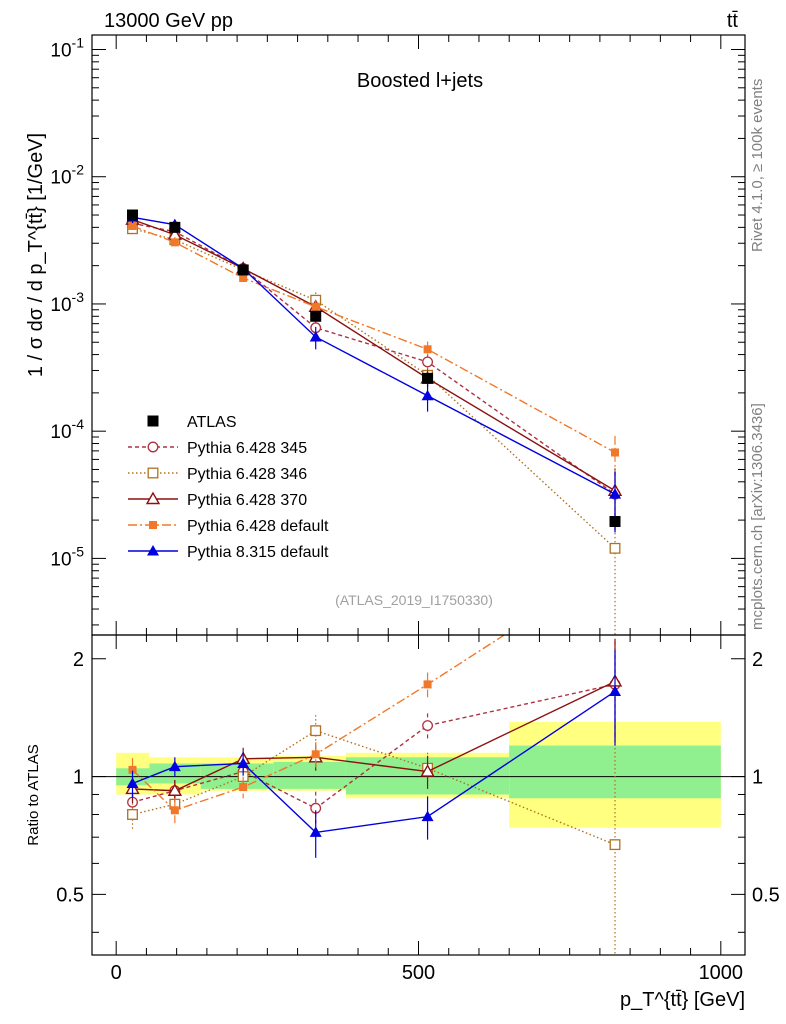 Image resolution: width=786 pixels, height=1024 pixels. I want to click on legend-label: Pythia 6.428 346, so click(247, 474).